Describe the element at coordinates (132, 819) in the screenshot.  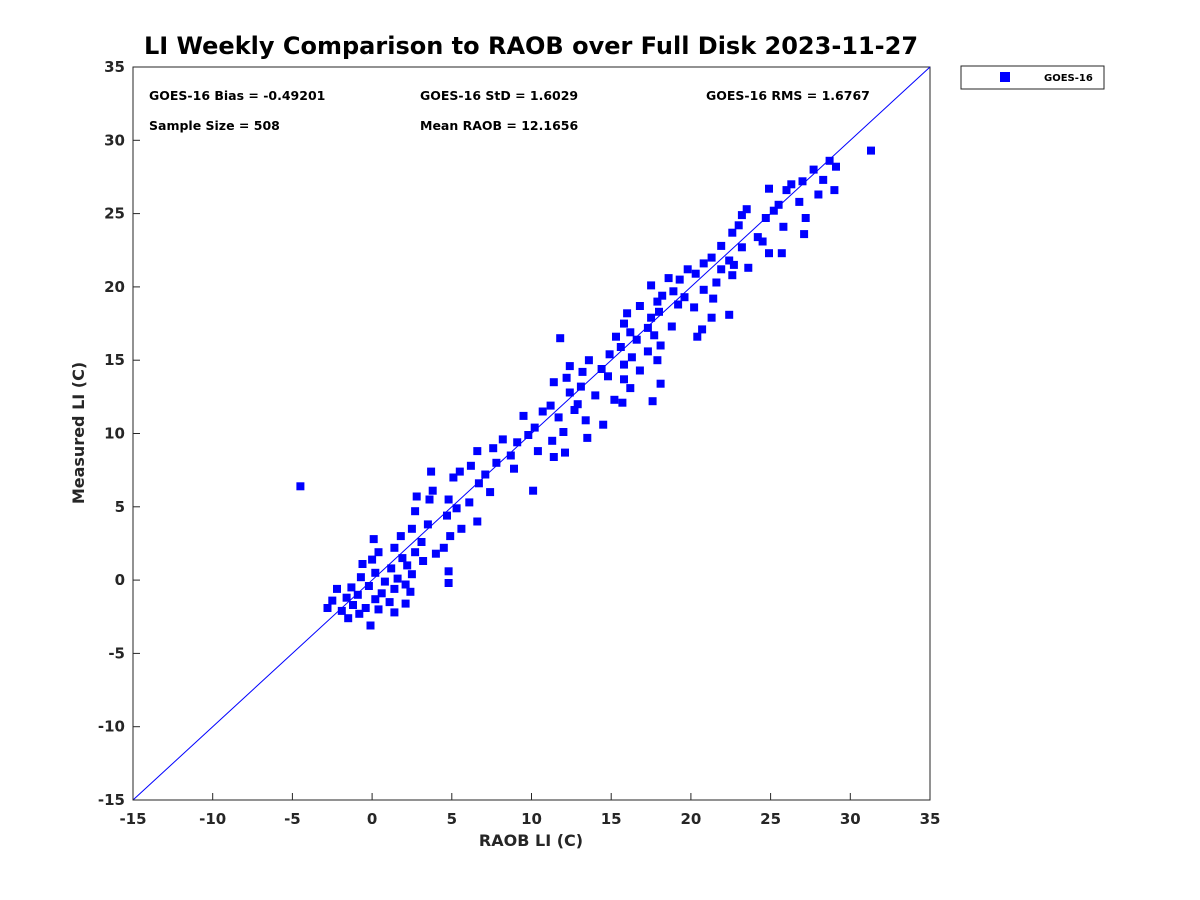
I see `x-tick-label: -15` at that location.